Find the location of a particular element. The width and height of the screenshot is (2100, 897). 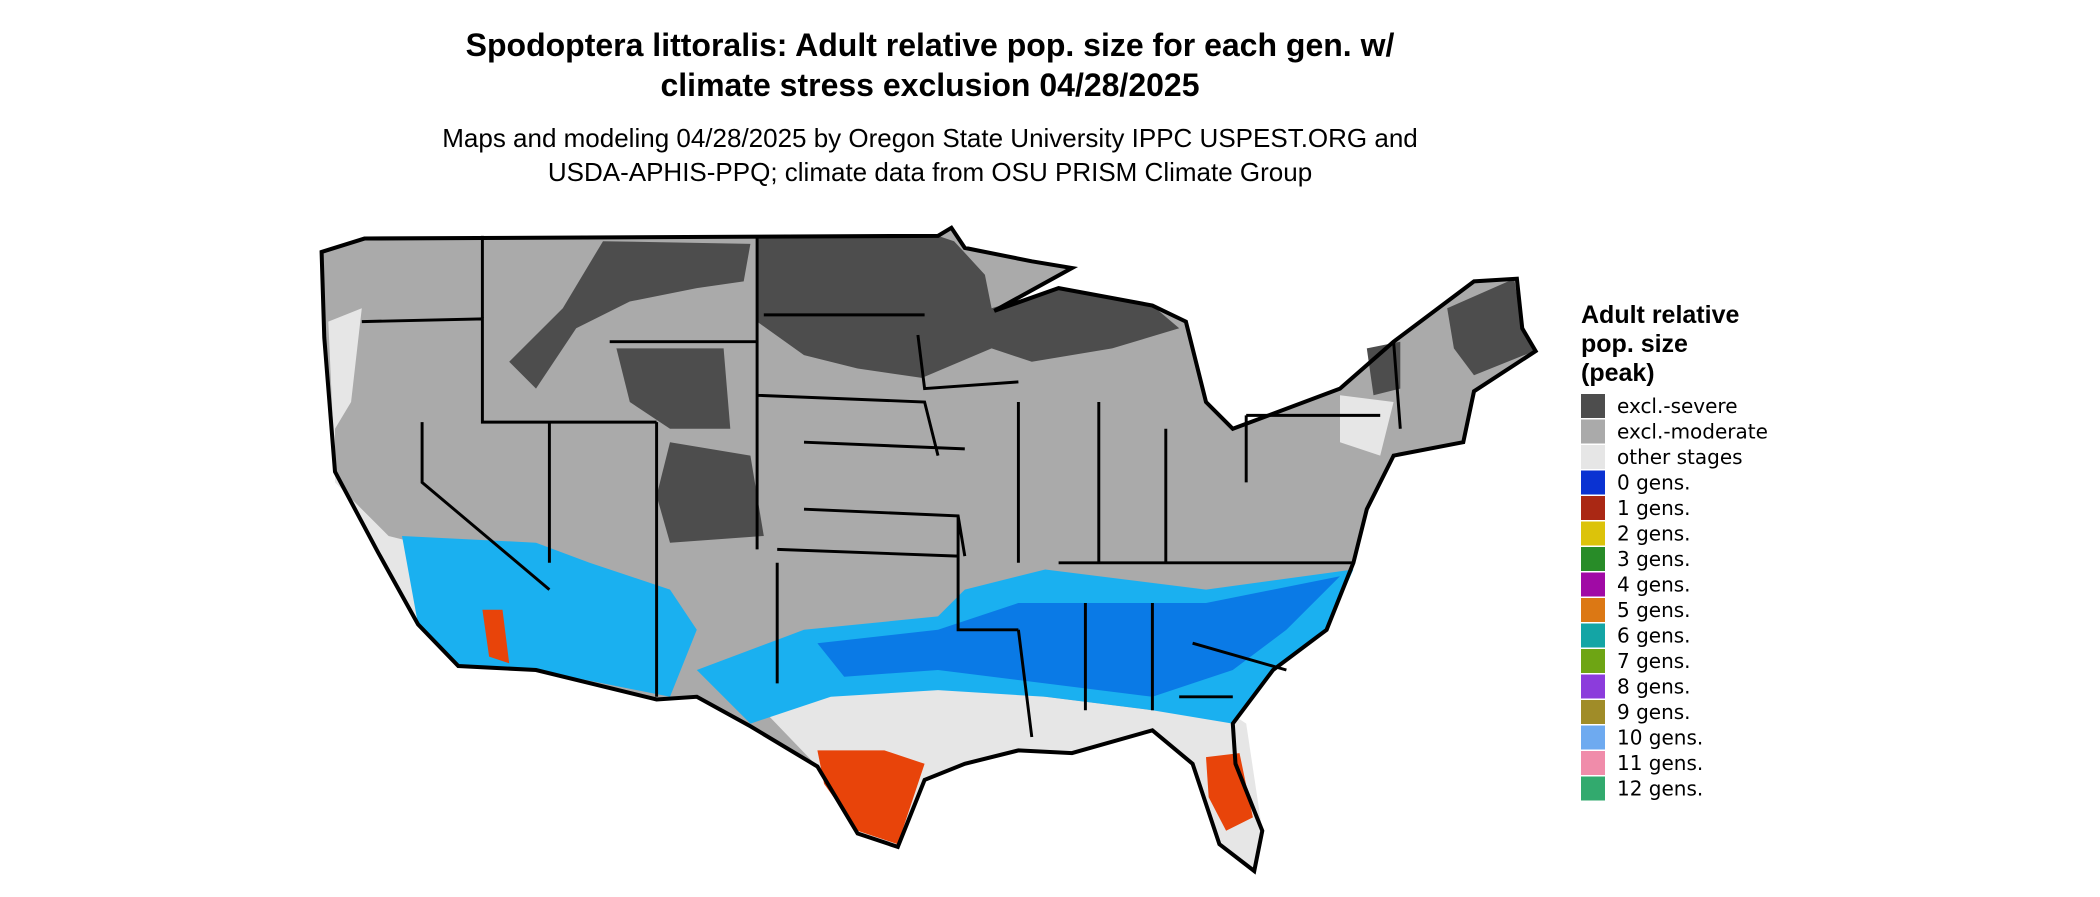

legend-label: excl.-severe is located at coordinates (1677, 406).